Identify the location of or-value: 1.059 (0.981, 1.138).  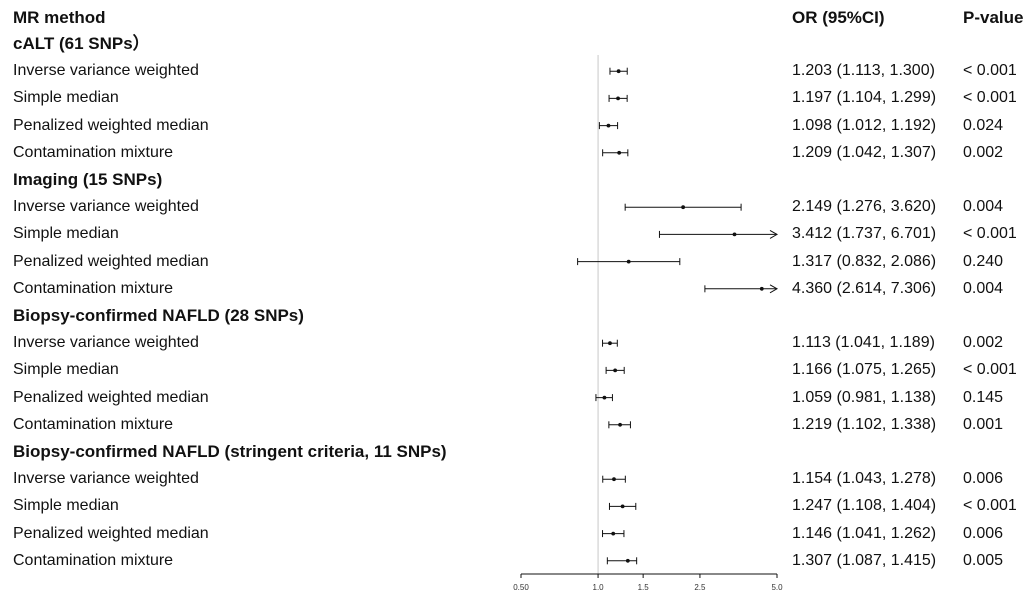
(864, 397).